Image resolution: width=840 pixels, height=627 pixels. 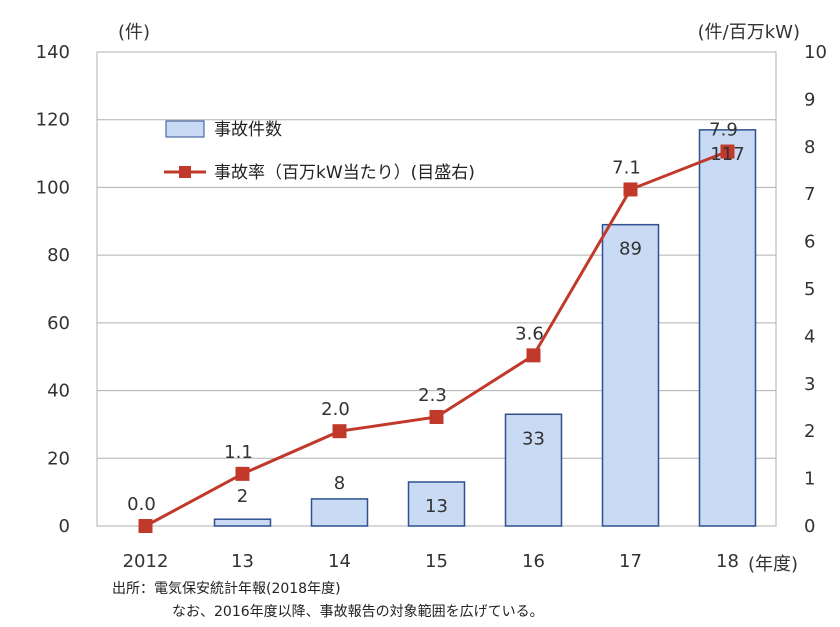 What do you see at coordinates (53, 52) in the screenshot?
I see `y-left-tick-label: 140` at bounding box center [53, 52].